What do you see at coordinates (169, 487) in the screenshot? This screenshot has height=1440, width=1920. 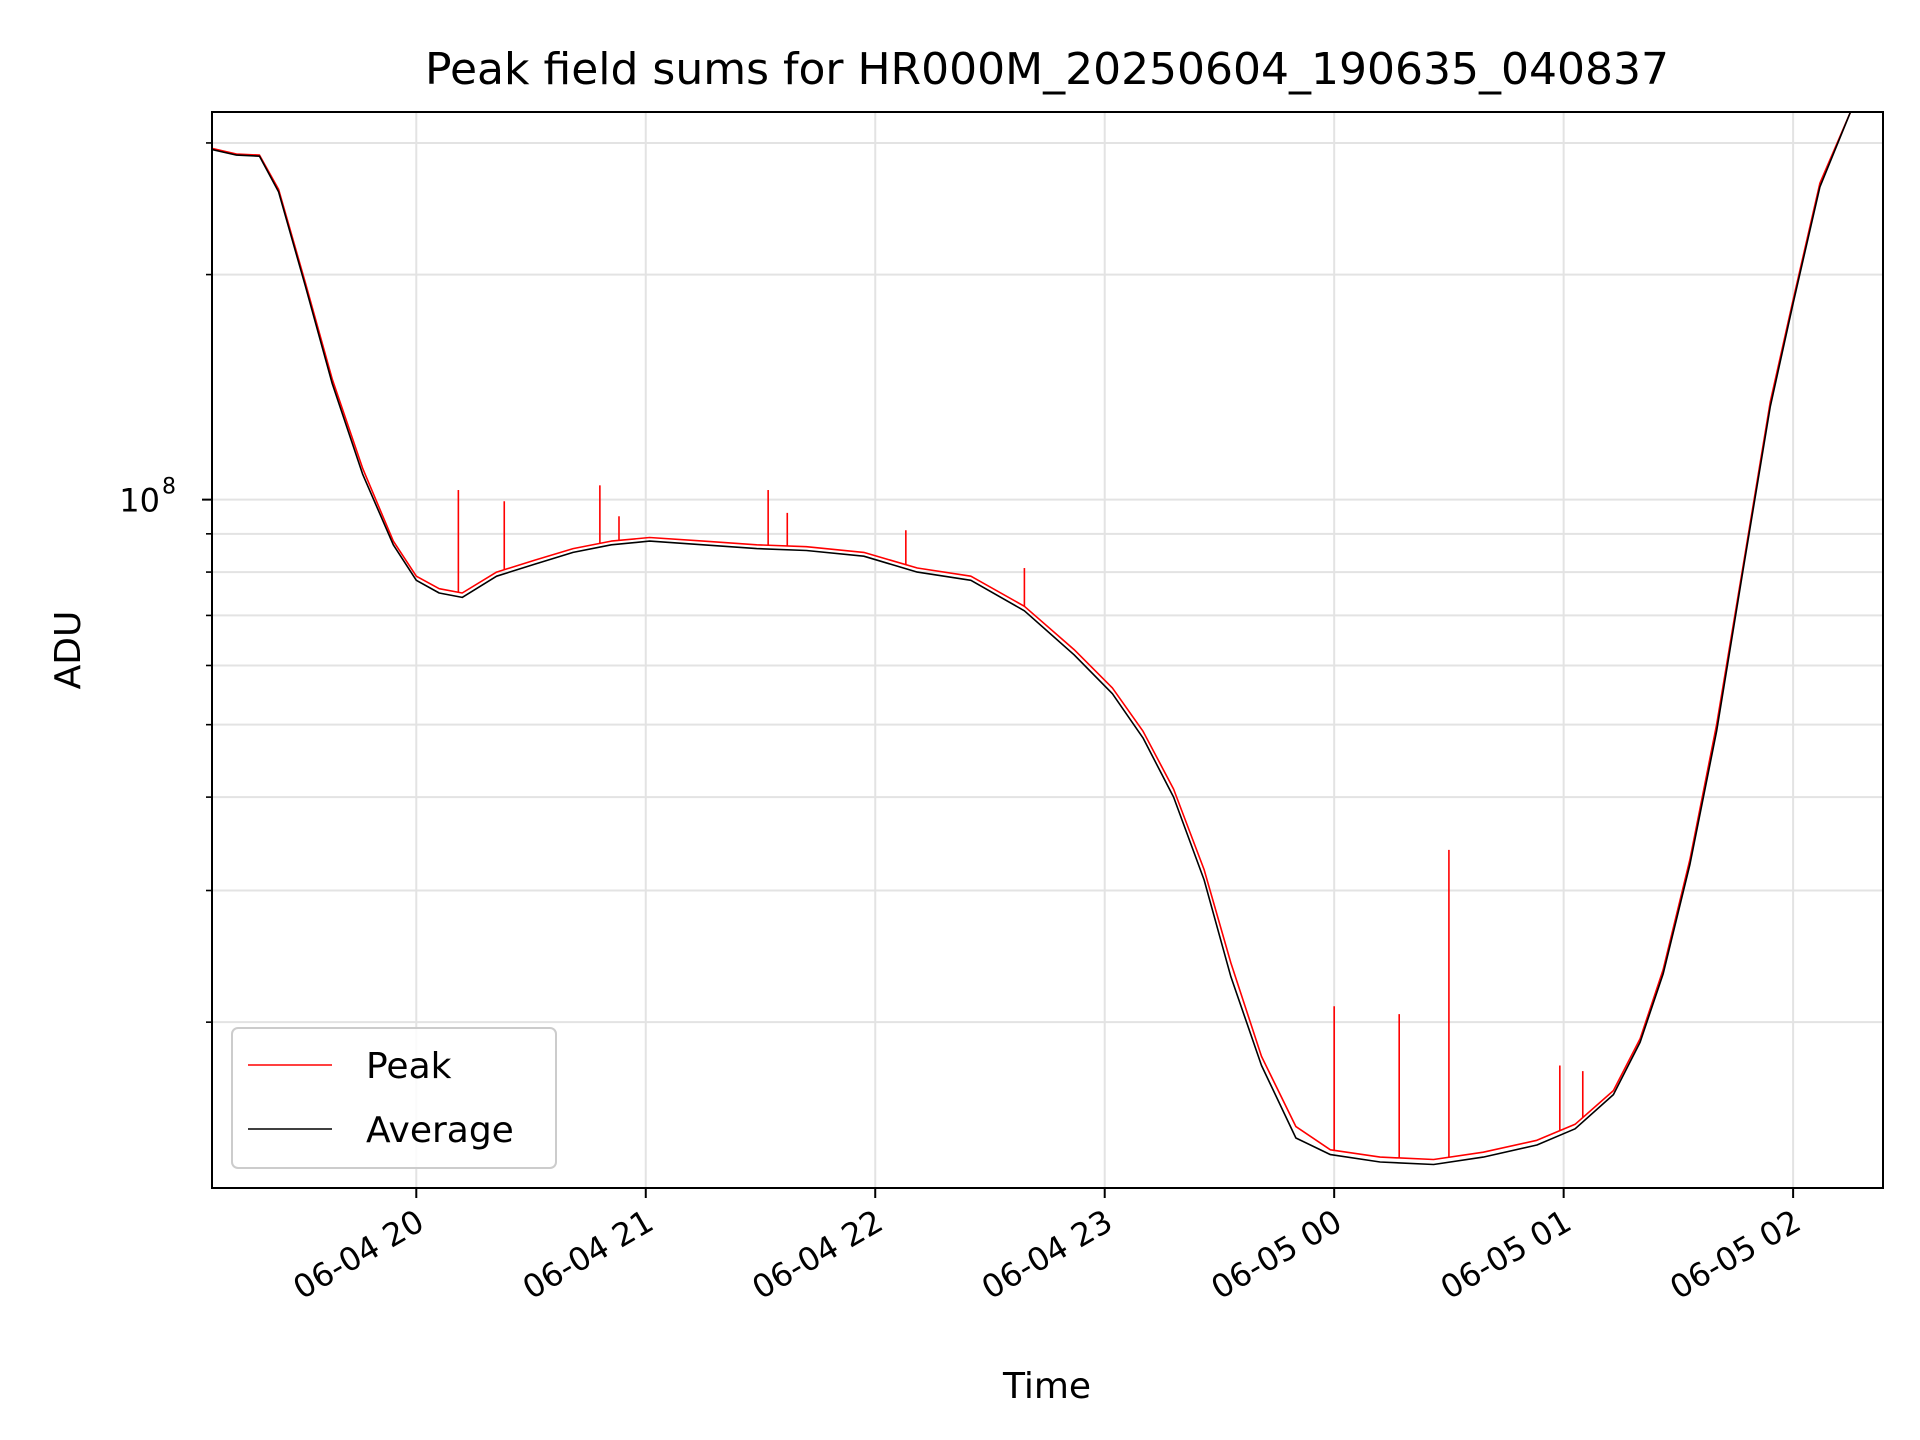 I see `y-tick-label-exponent: 8` at bounding box center [169, 487].